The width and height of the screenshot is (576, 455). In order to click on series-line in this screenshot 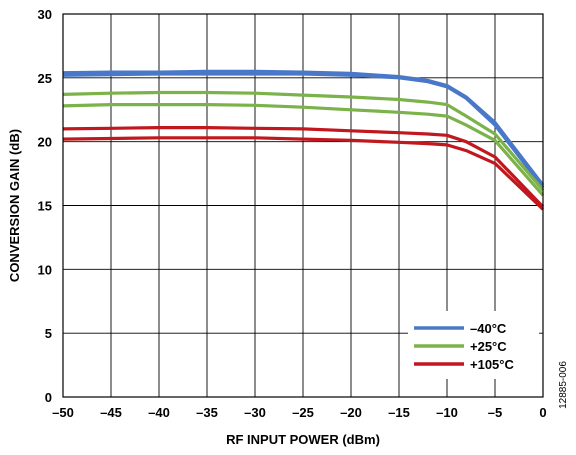, I will do `click(303, 173)`.